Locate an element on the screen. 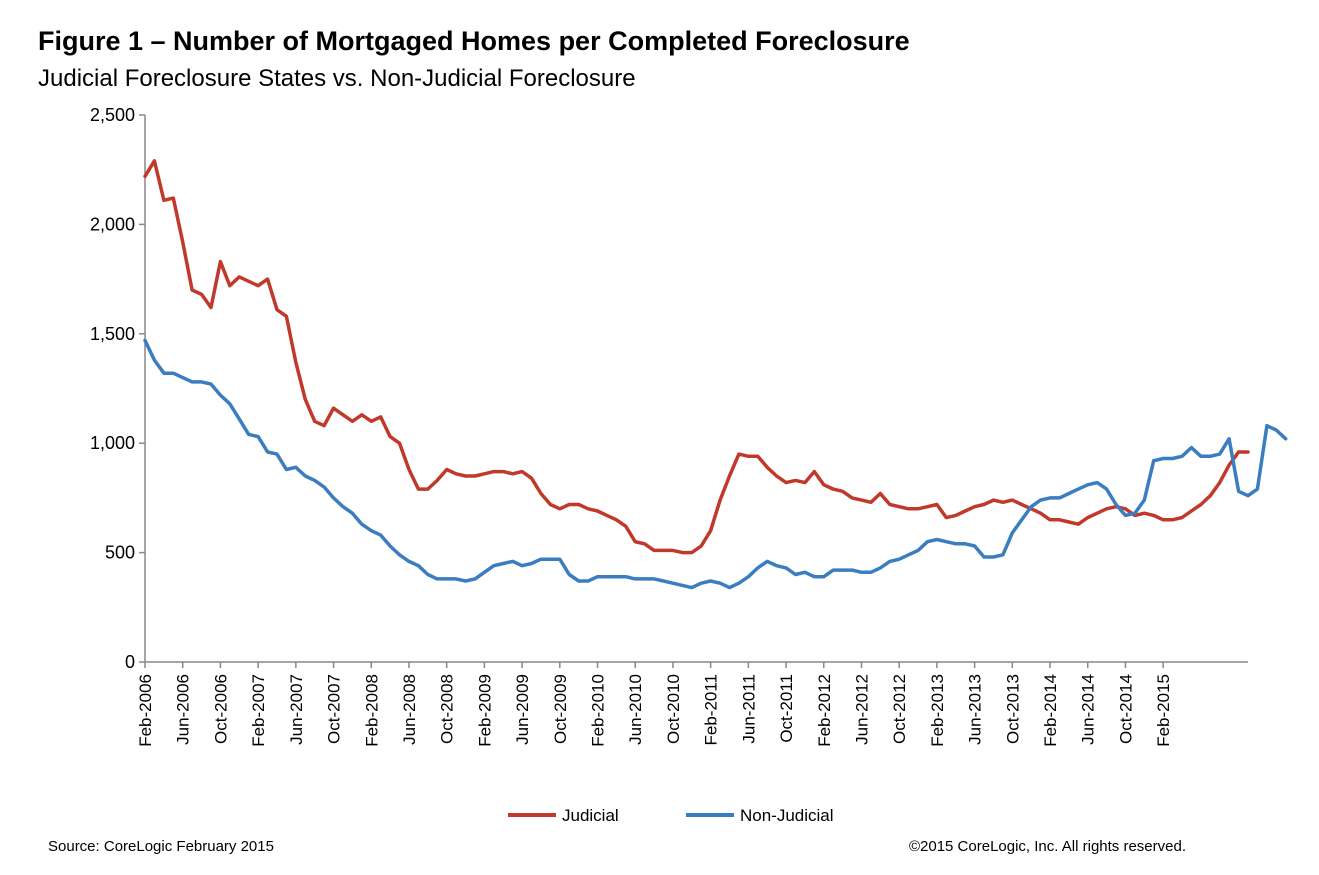 Image resolution: width=1319 pixels, height=875 pixels. x-tick-label: Jun-2009 is located at coordinates (522, 709).